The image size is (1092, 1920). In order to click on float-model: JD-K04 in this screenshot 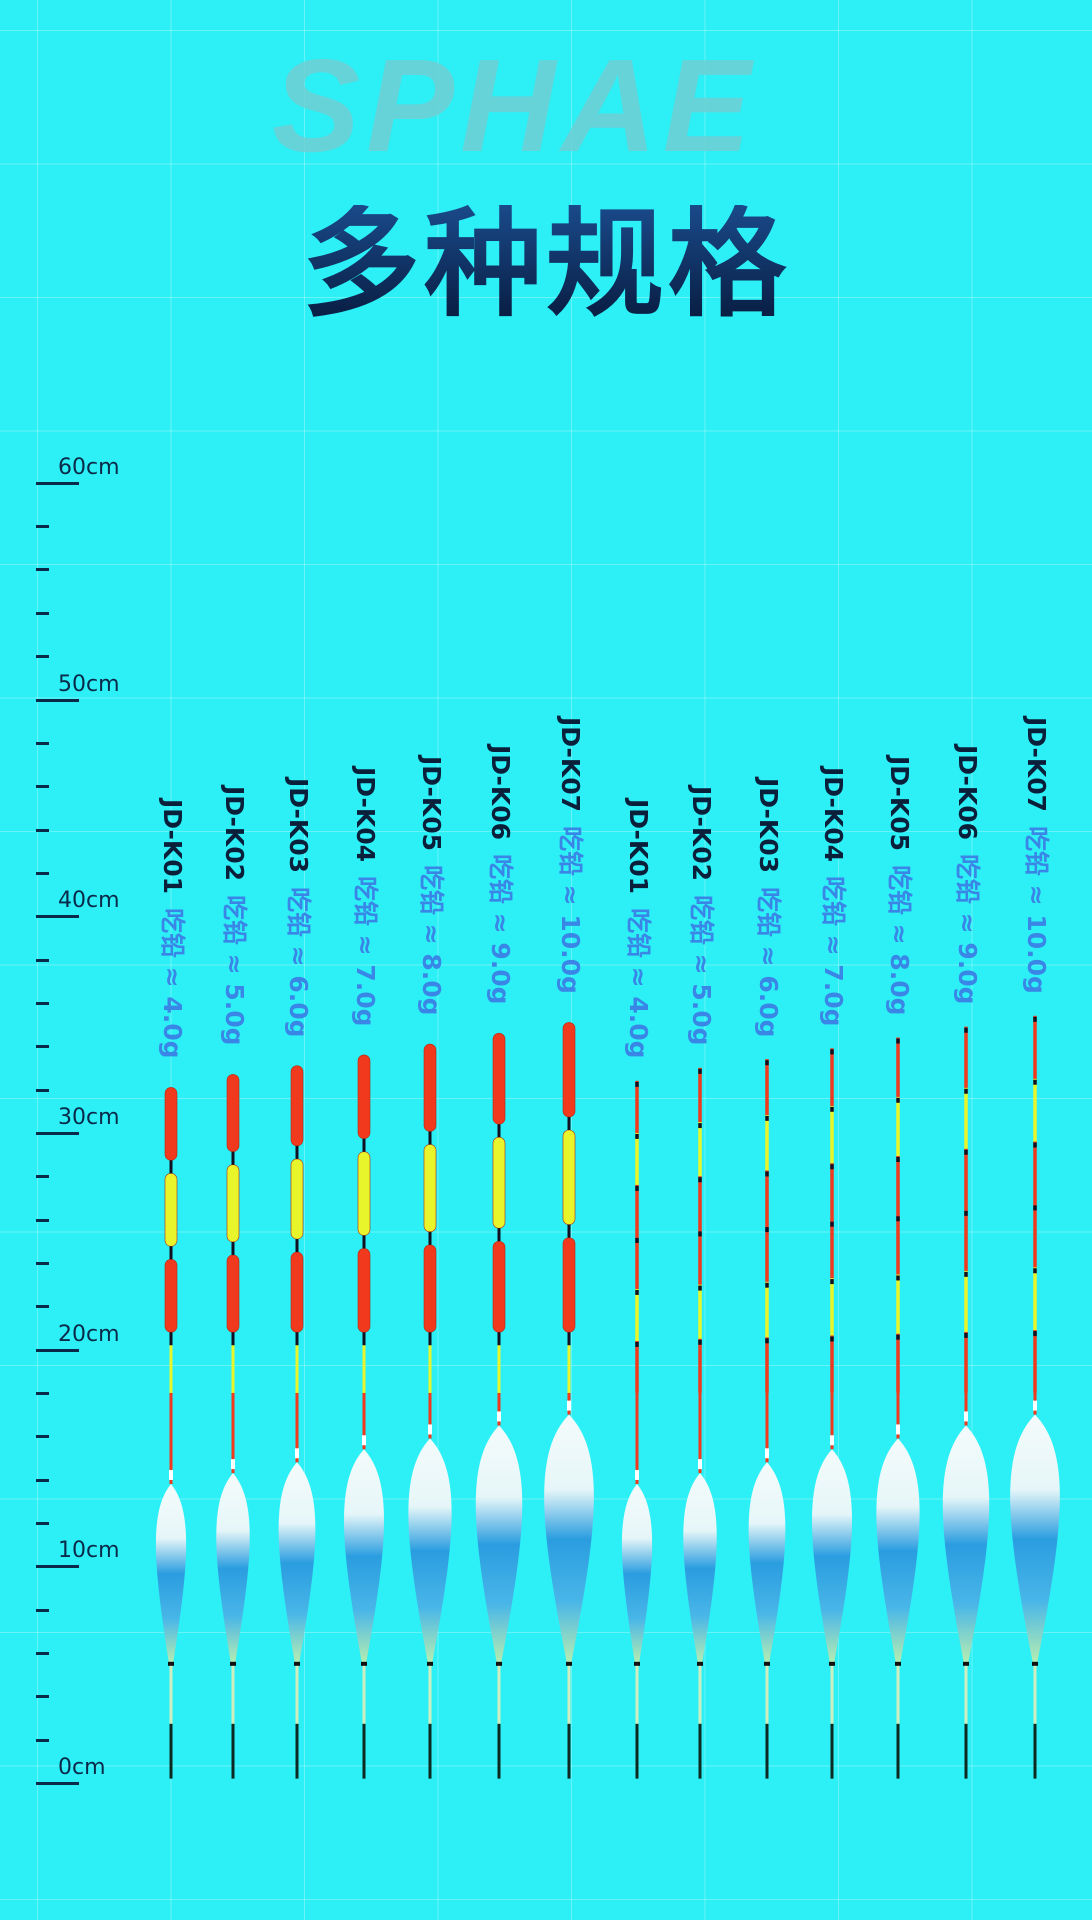, I will do `click(833, 814)`.